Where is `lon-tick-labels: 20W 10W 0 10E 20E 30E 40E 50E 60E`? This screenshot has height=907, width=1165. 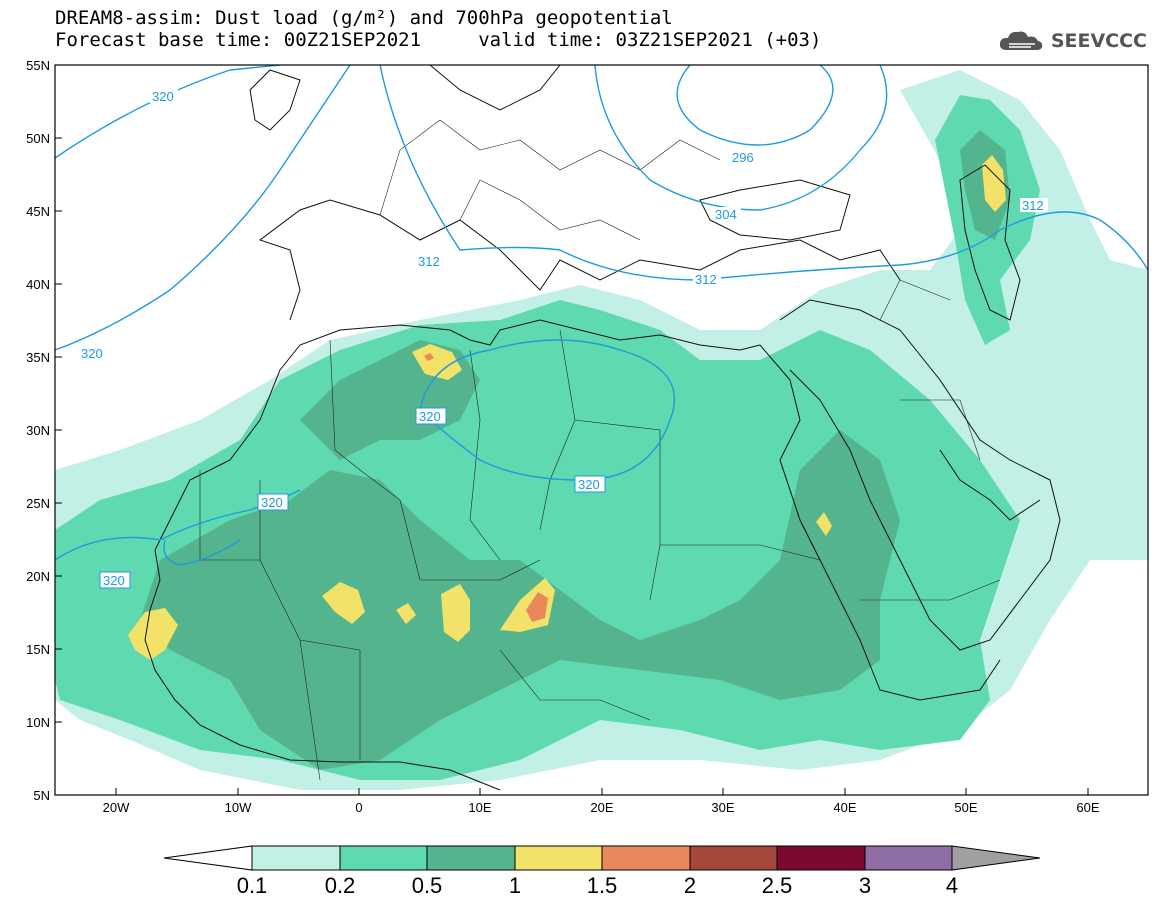
lon-tick-labels: 20W 10W 0 10E 20E 30E 40E 50E 60E is located at coordinates (601, 807).